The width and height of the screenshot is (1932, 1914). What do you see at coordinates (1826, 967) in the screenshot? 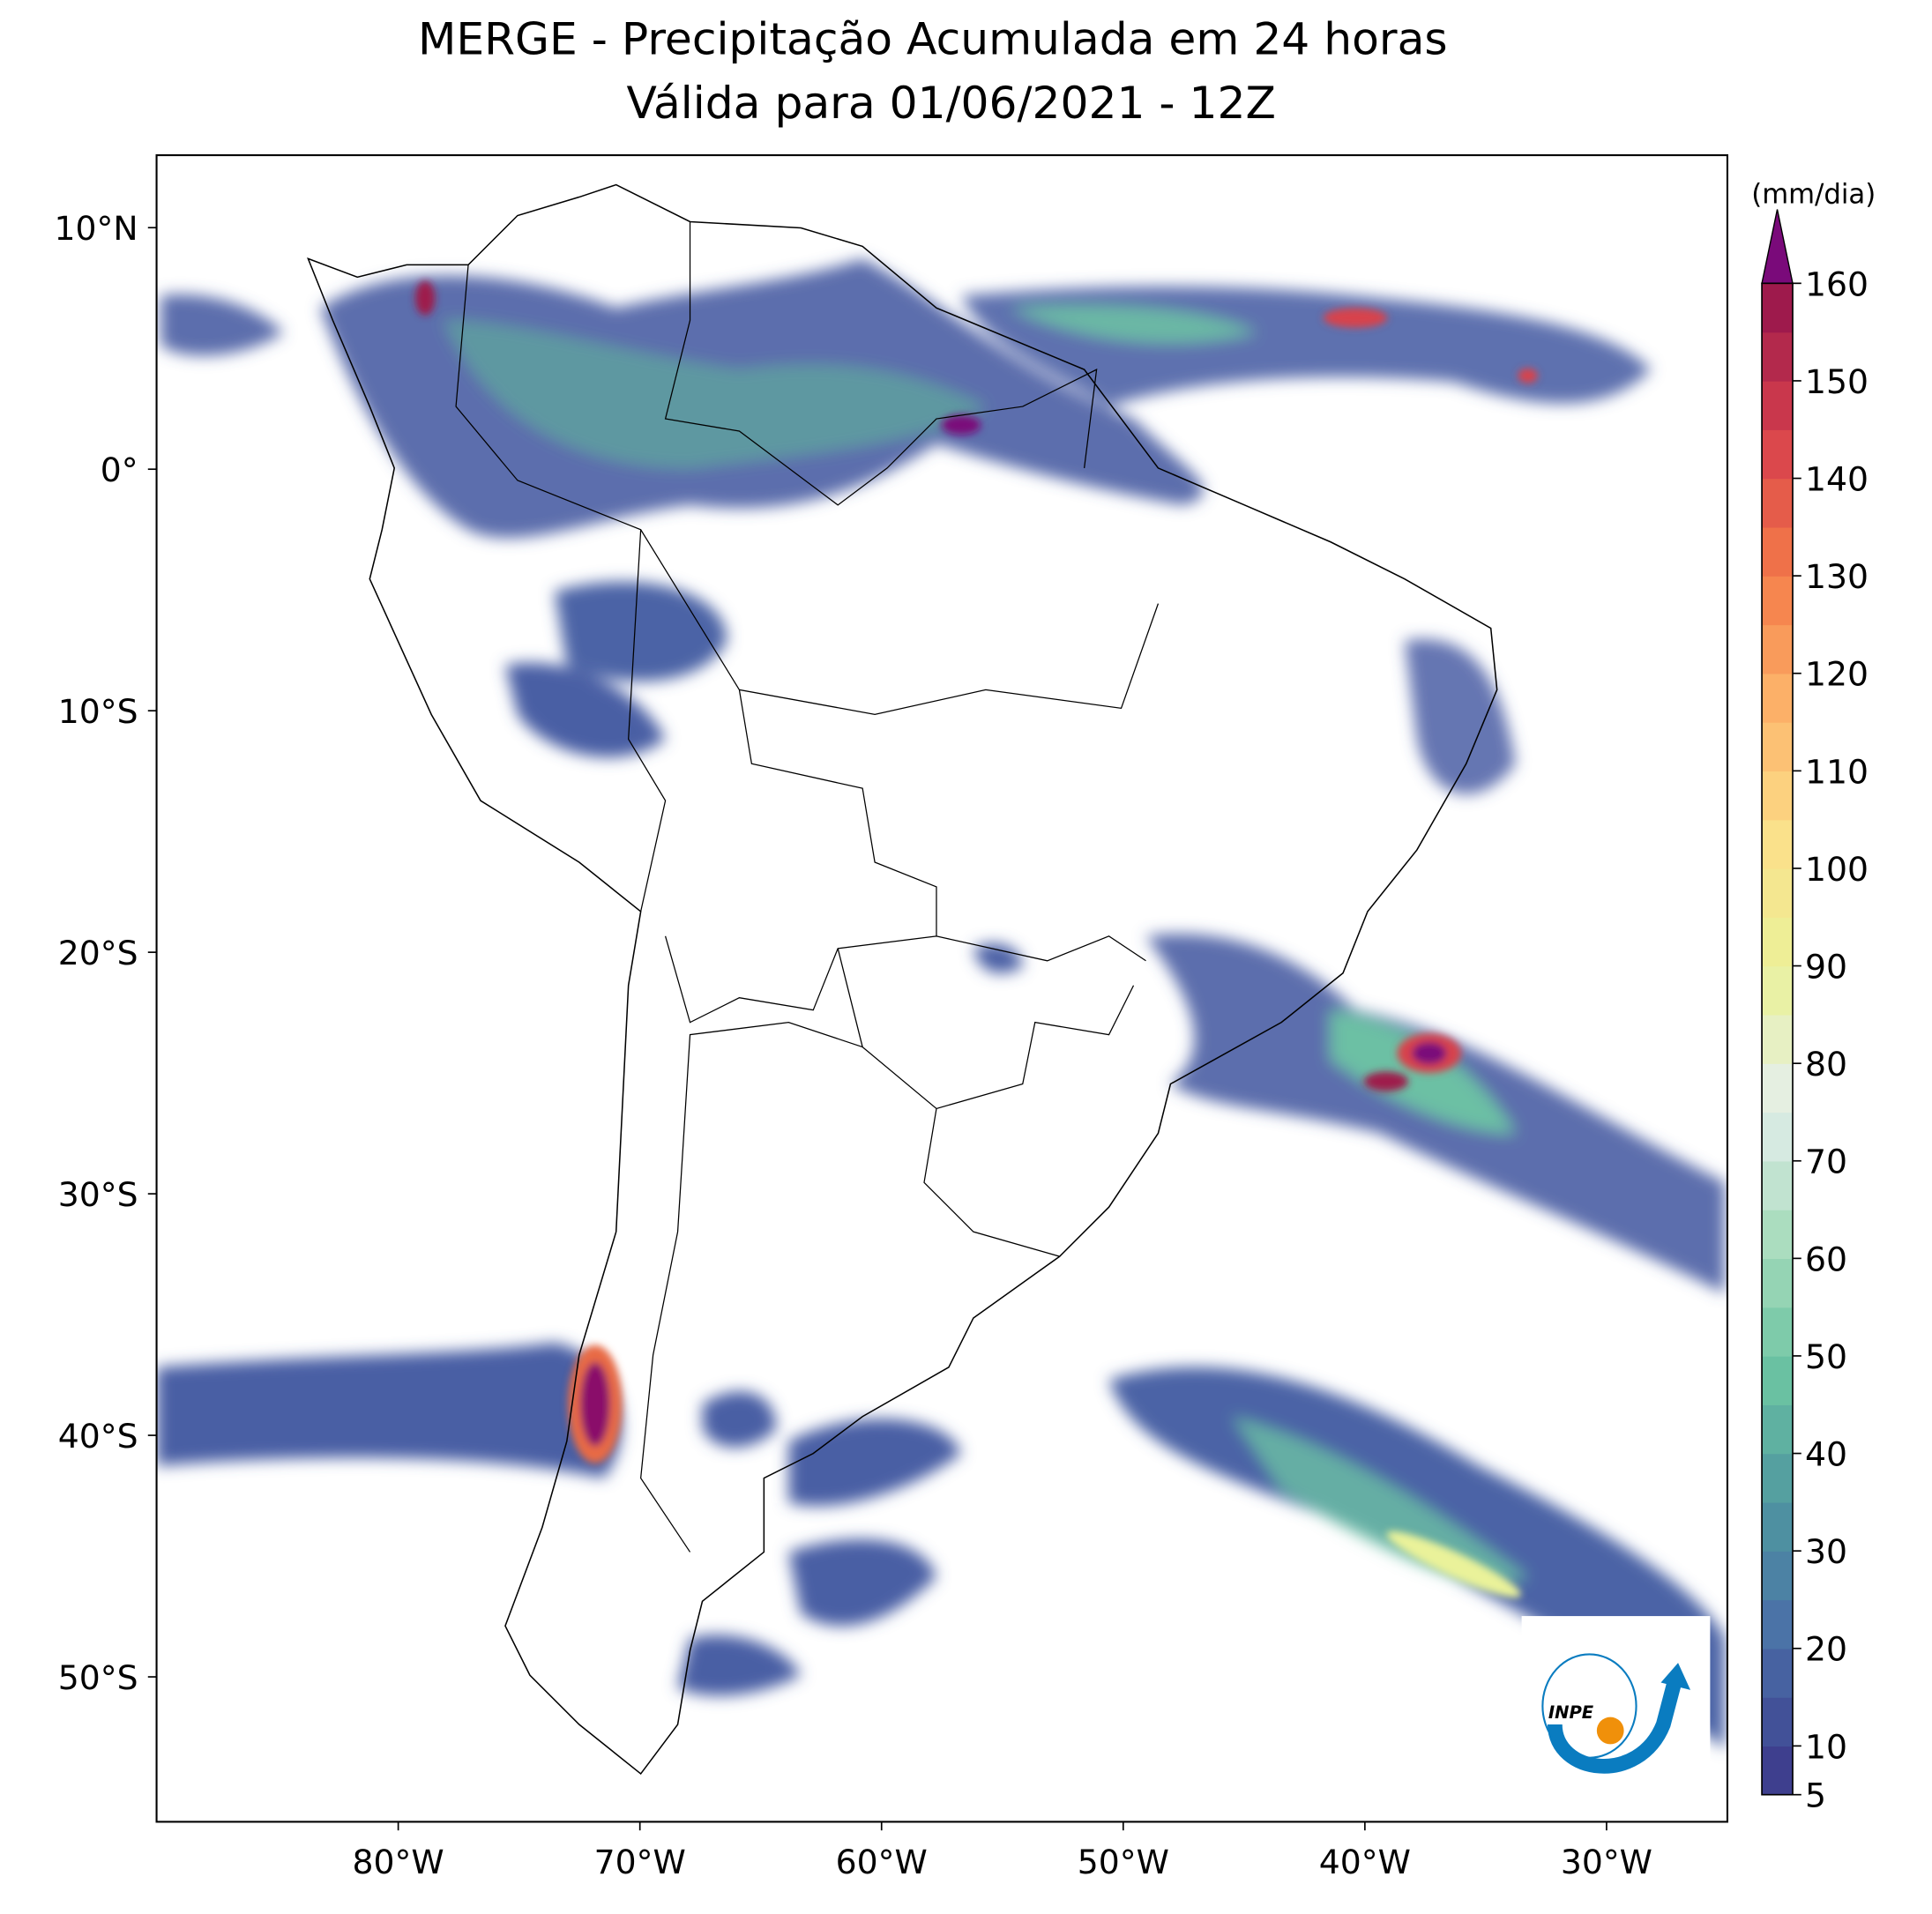
I see `colorbar-tick-label: 90` at bounding box center [1826, 967].